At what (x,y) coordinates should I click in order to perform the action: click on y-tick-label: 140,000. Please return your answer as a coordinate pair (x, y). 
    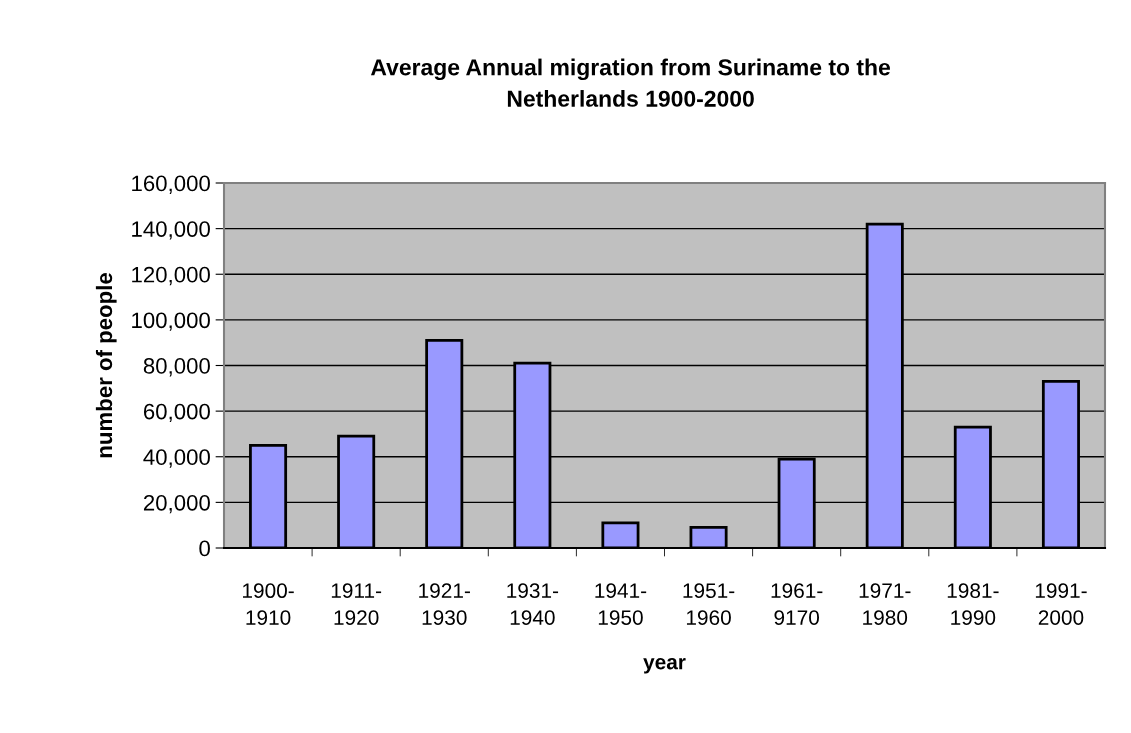
    Looking at the image, I should click on (171, 230).